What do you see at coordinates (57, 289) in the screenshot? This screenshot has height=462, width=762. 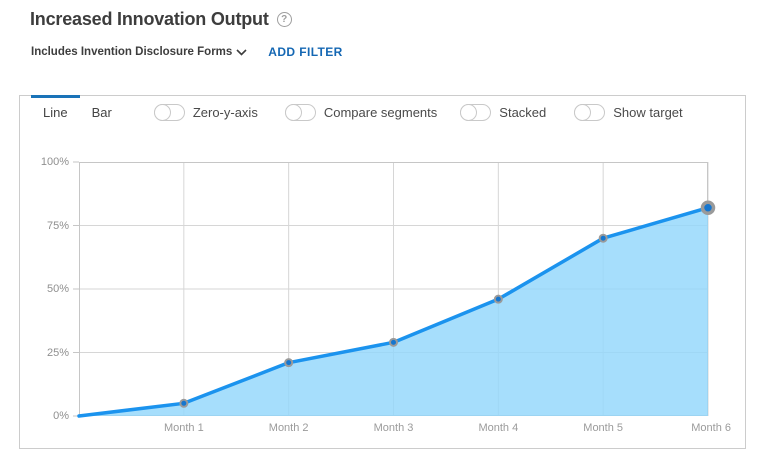 I see `y-tick-label: 50%` at bounding box center [57, 289].